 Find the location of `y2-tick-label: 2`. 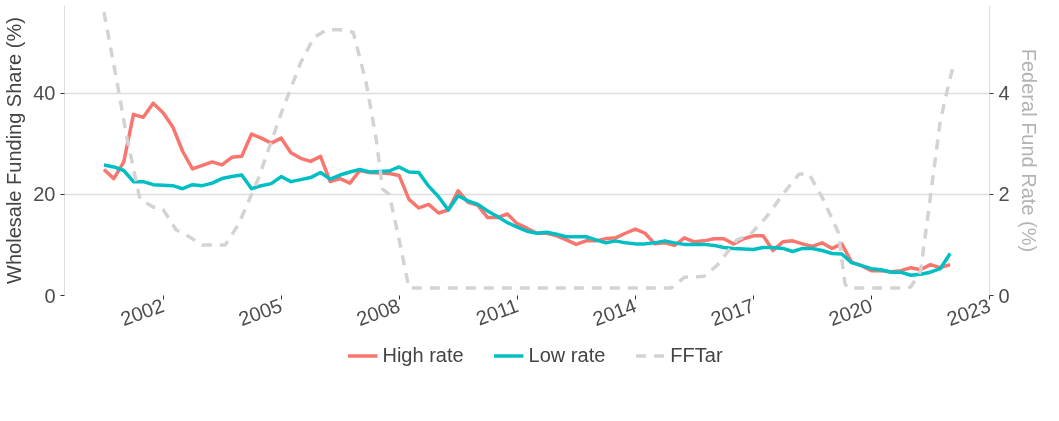

y2-tick-label: 2 is located at coordinates (1004, 194).